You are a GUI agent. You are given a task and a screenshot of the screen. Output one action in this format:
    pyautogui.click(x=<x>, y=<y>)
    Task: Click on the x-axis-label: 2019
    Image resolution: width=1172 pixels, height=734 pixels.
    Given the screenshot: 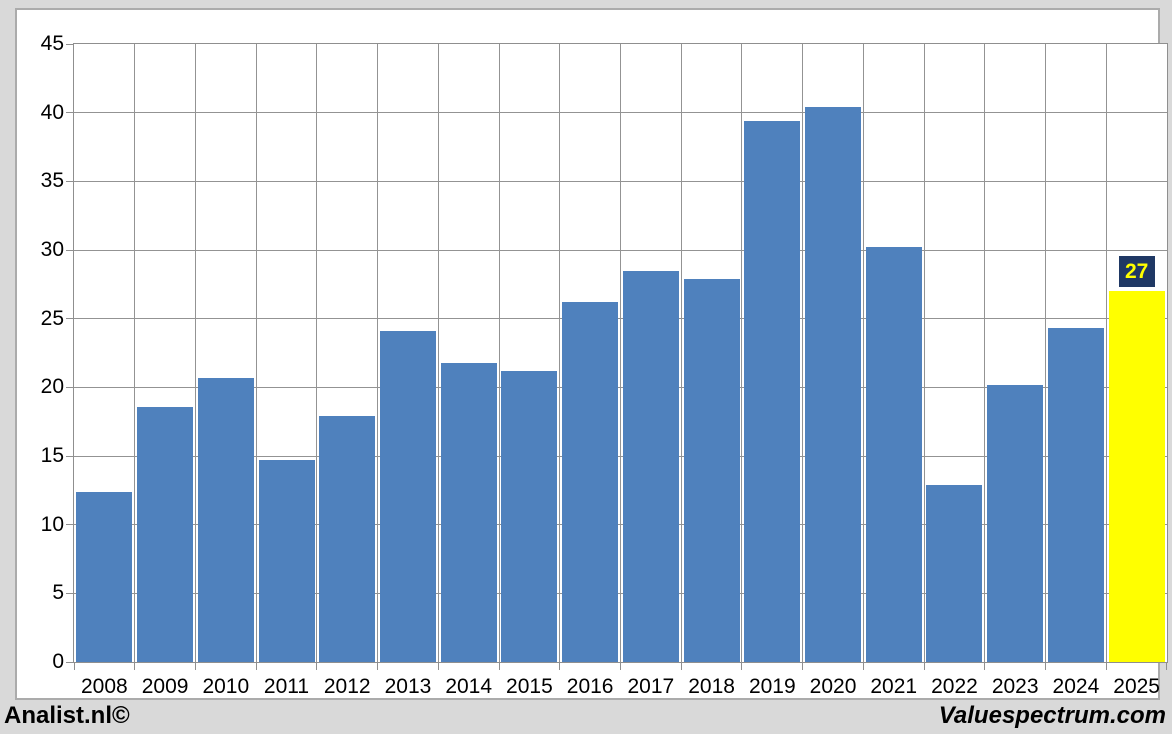 What is the action you would take?
    pyautogui.click(x=772, y=686)
    